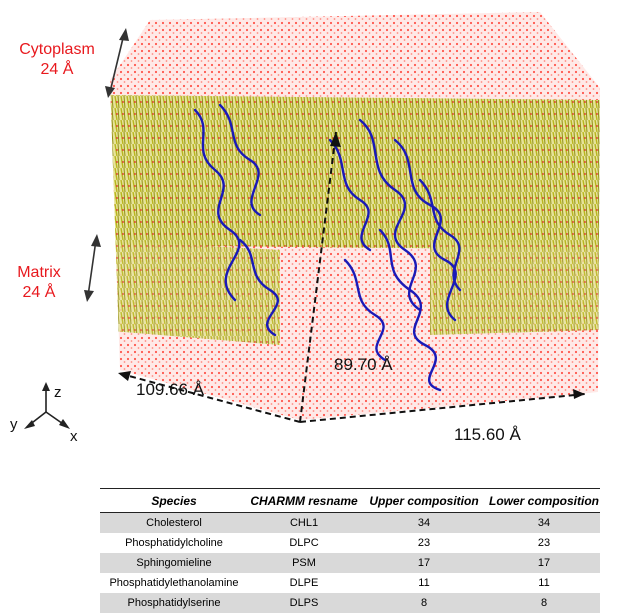  What do you see at coordinates (424, 500) in the screenshot?
I see `header-upper: Upper composition` at bounding box center [424, 500].